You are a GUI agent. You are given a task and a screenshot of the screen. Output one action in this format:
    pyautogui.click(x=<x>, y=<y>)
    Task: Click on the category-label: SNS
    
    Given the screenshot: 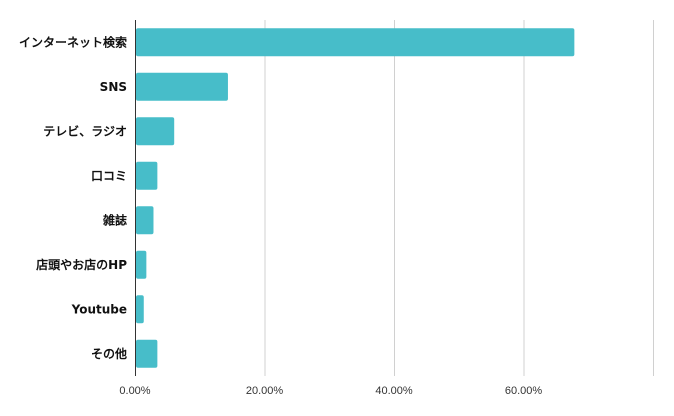 What is the action you would take?
    pyautogui.click(x=113, y=87)
    